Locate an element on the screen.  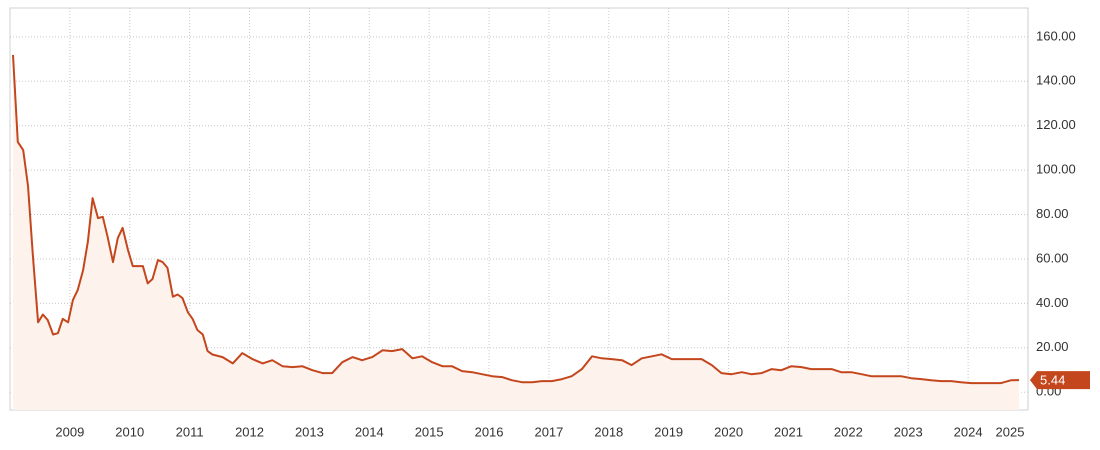
x-tick-label: 2009 is located at coordinates (69, 431).